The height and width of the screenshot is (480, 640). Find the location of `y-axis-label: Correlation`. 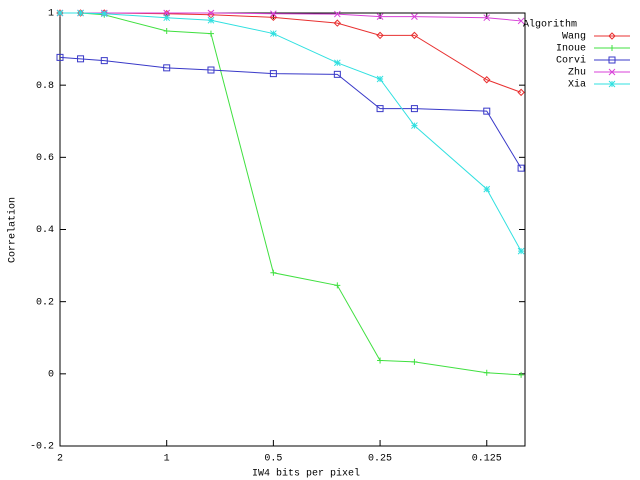

y-axis-label: Correlation is located at coordinates (13, 230).